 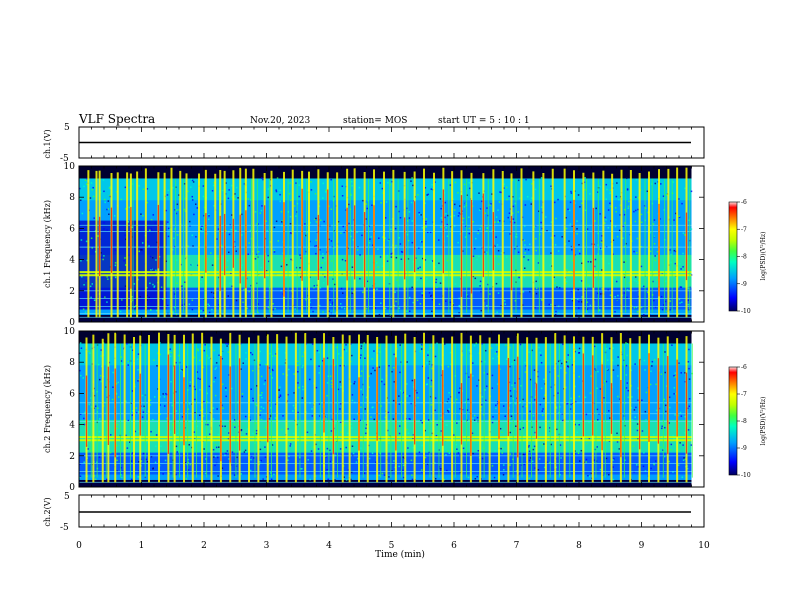 What do you see at coordinates (747, 257) in the screenshot?
I see `ch1-colorbar: -6-7-8-9-10 log(PSD)(V²/Hz)` at bounding box center [747, 257].